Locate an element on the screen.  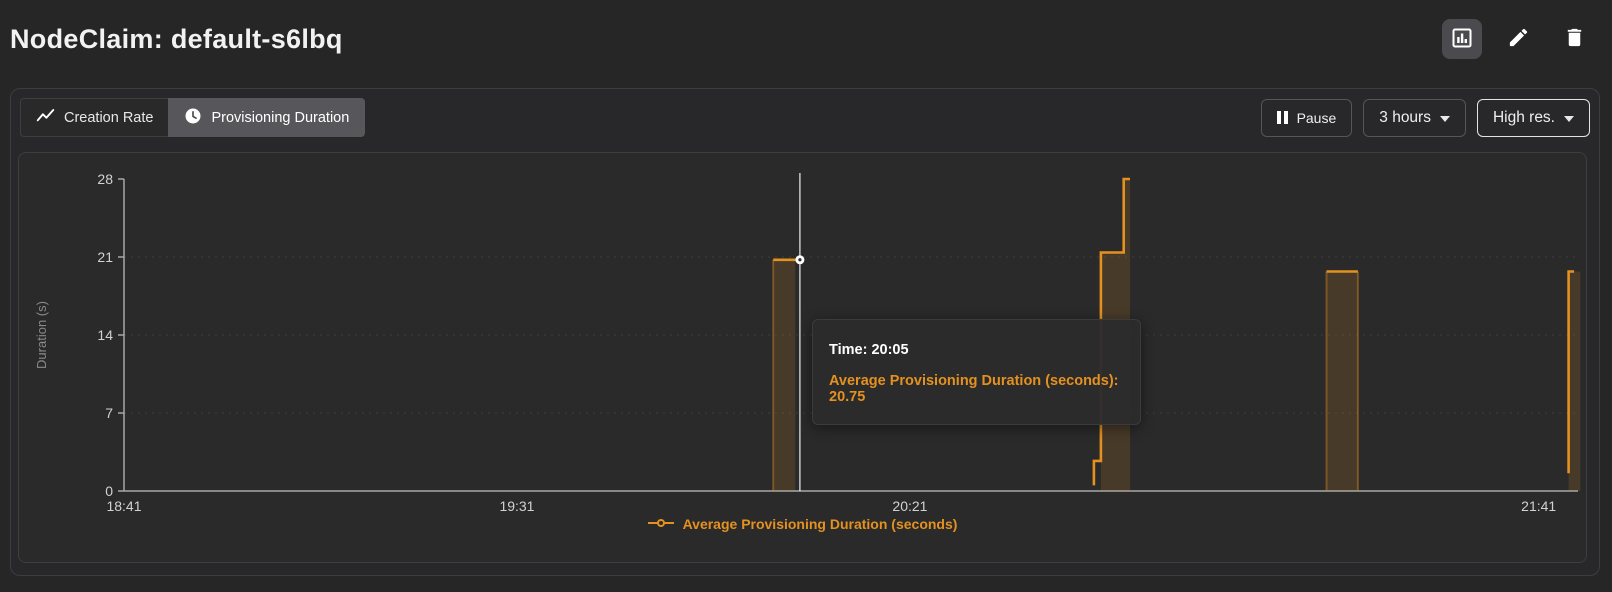
pencil-icon is located at coordinates (1518, 39).